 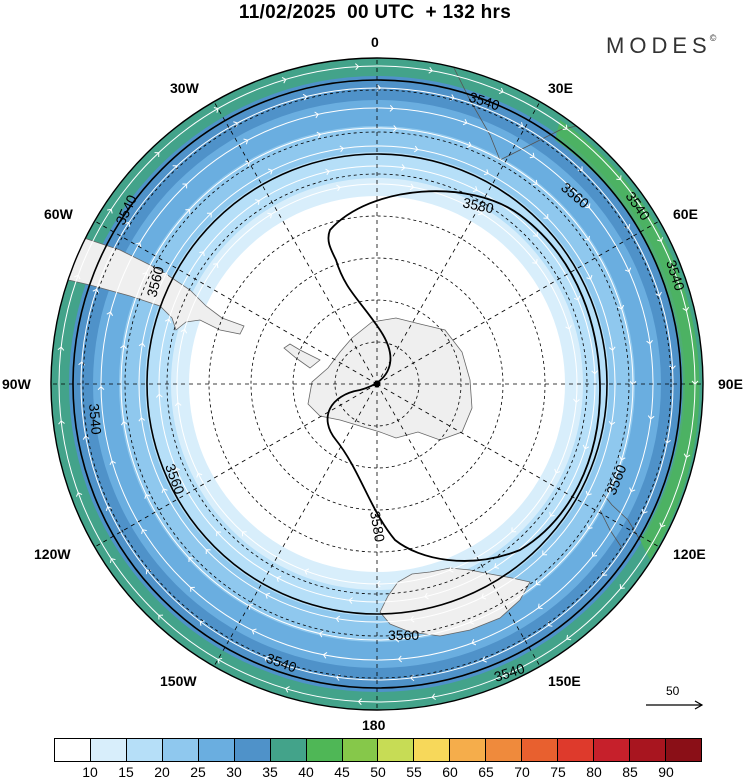 What do you see at coordinates (676, 699) in the screenshot?
I see `reference-vector: 50` at bounding box center [676, 699].